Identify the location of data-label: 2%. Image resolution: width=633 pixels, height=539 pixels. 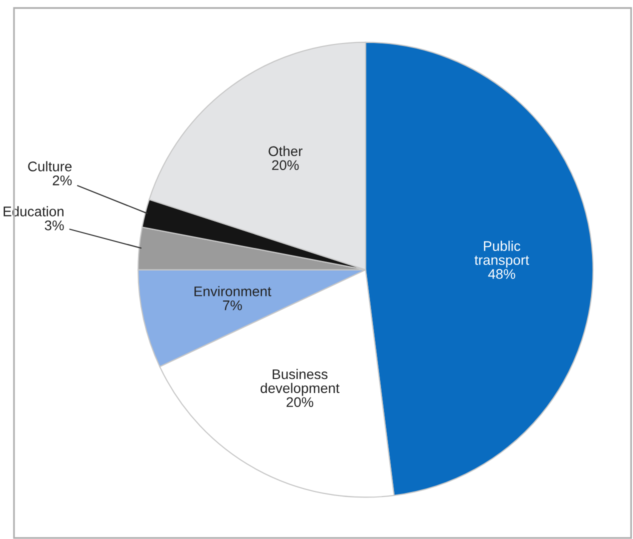
(62, 180).